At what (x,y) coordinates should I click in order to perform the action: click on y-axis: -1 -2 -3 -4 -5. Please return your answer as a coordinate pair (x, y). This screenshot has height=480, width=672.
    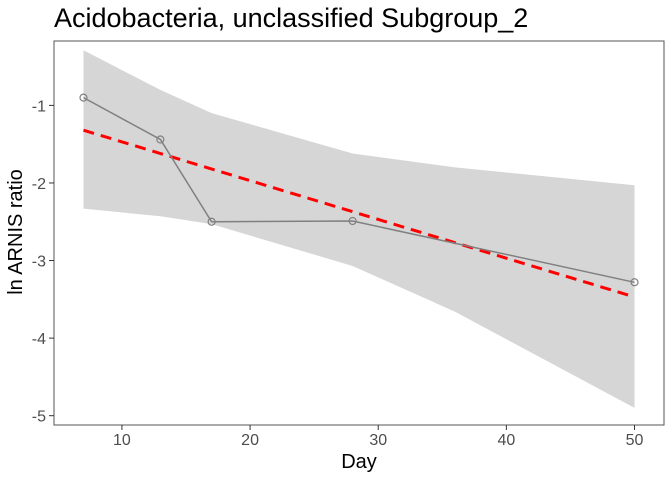
    Looking at the image, I should click on (43, 262).